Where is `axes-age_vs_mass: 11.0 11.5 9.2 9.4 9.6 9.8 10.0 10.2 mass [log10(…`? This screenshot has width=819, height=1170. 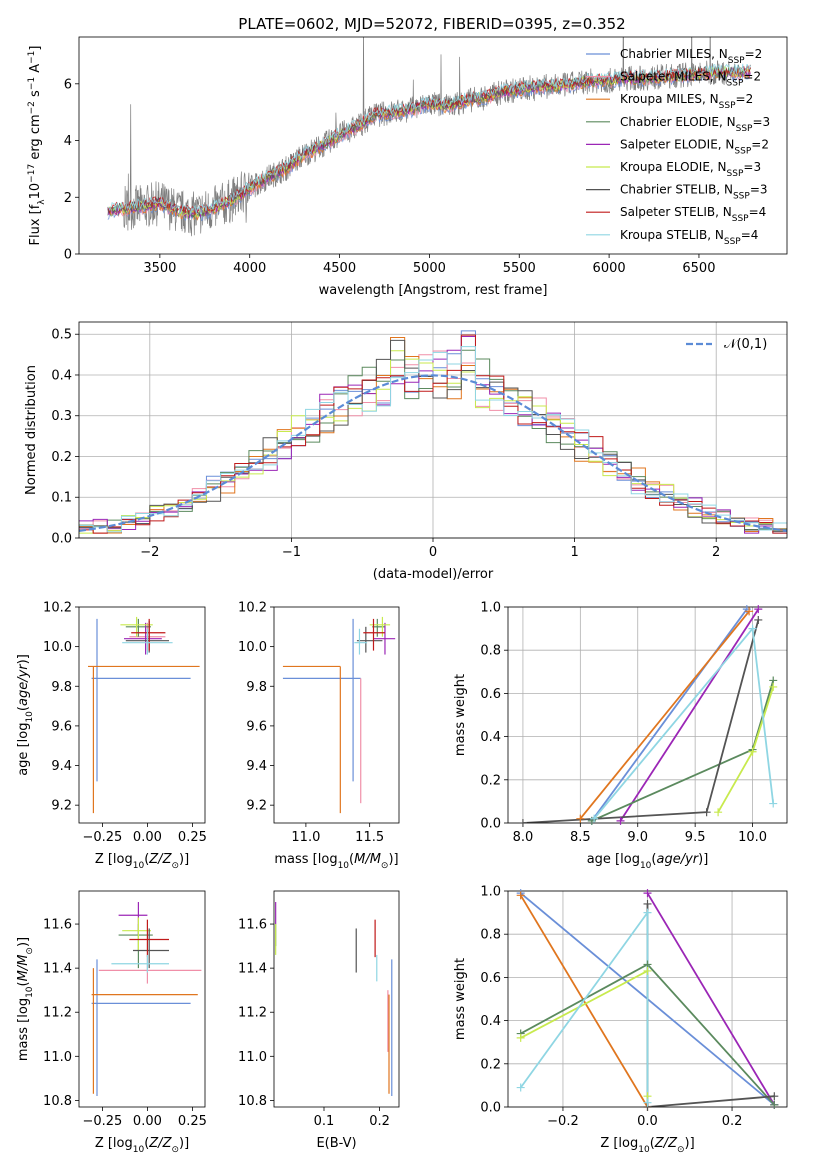
axes-age_vs_mass: 11.0 11.5 9.2 9.4 9.6 9.8 10.0 10.2 mass [log10(… is located at coordinates (319, 736).